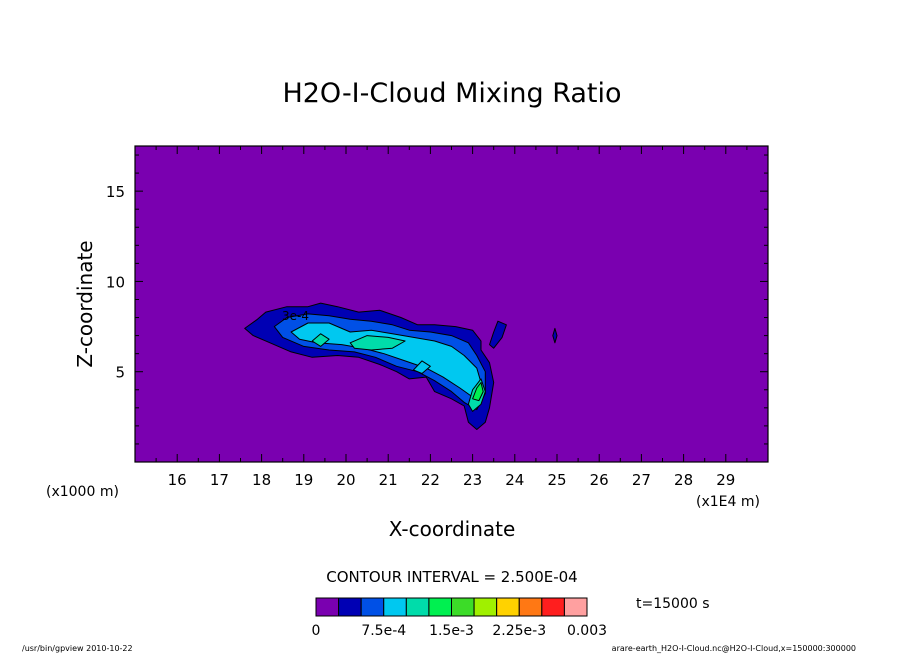 This screenshot has width=904, height=654. Describe the element at coordinates (451, 93) in the screenshot. I see `chart-title: H2O-I-Cloud Mixing Ratio` at that location.